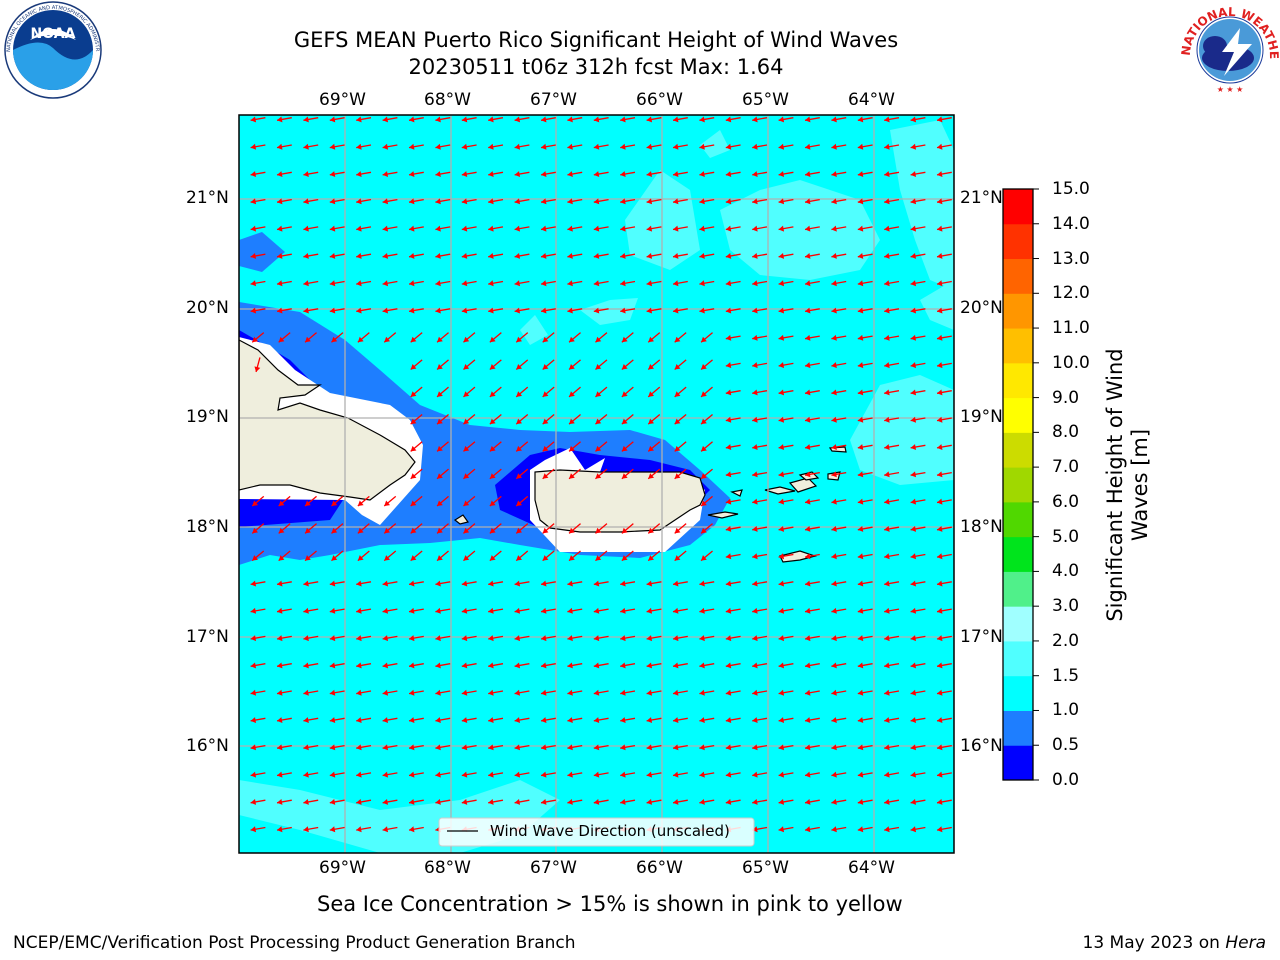  Describe the element at coordinates (981, 746) in the screenshot. I see `lat-tick-right: 16°N` at that location.